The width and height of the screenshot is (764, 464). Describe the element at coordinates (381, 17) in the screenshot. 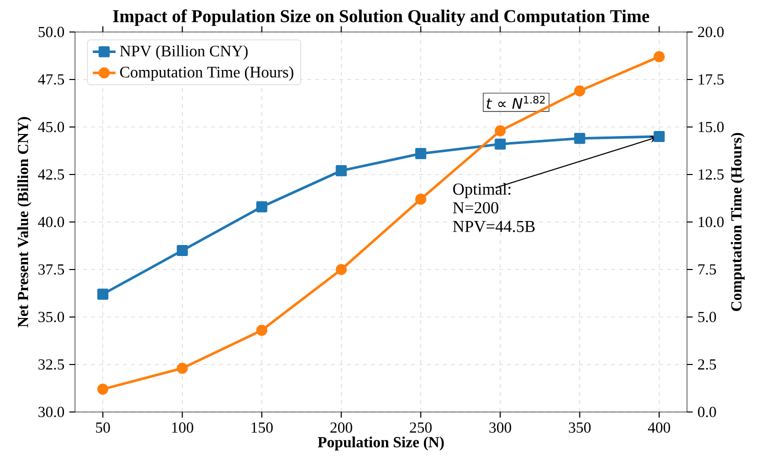

I see `chart-title: Impact of Population Size on Solution Quality and Computation Time` at that location.